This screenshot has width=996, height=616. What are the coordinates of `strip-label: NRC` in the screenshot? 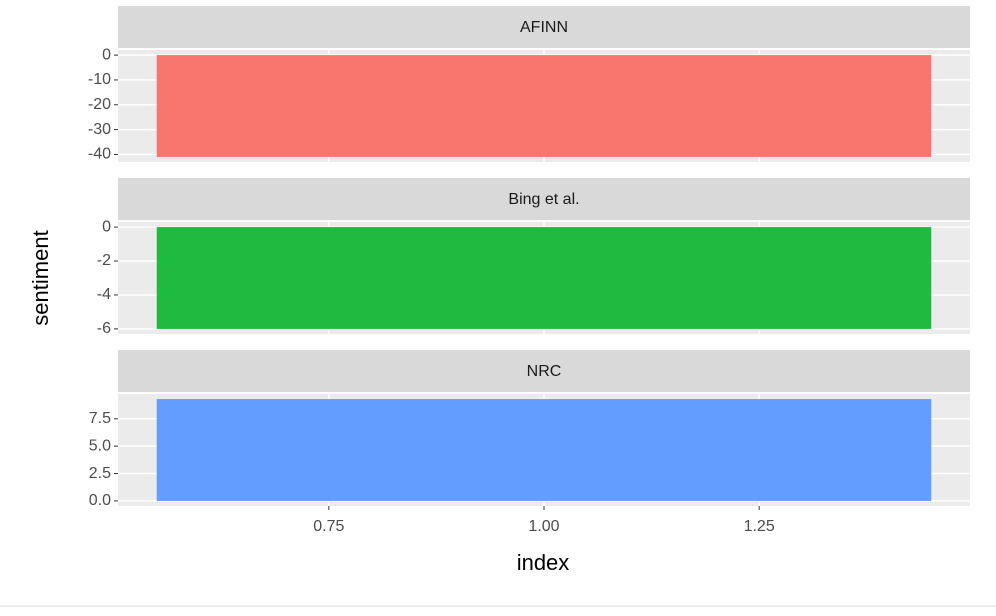 It's located at (544, 371).